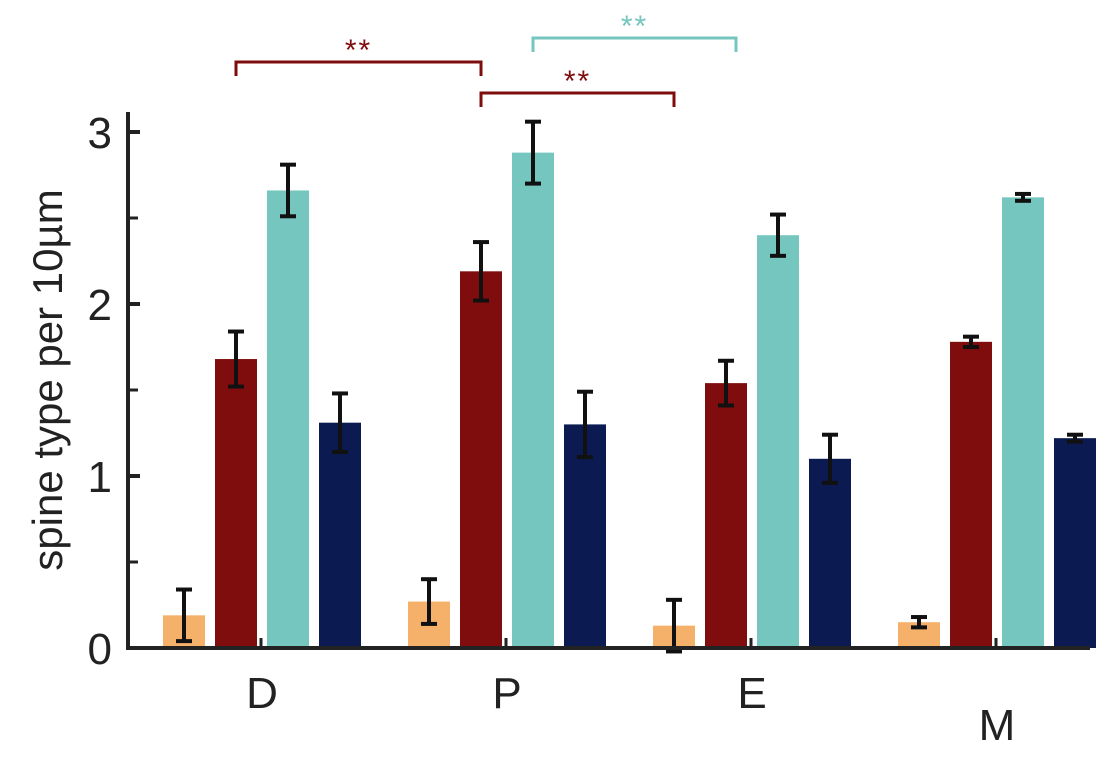 This screenshot has height=781, width=1113. I want to click on y-ticks-layer: 0 1 2 3, so click(114, 391).